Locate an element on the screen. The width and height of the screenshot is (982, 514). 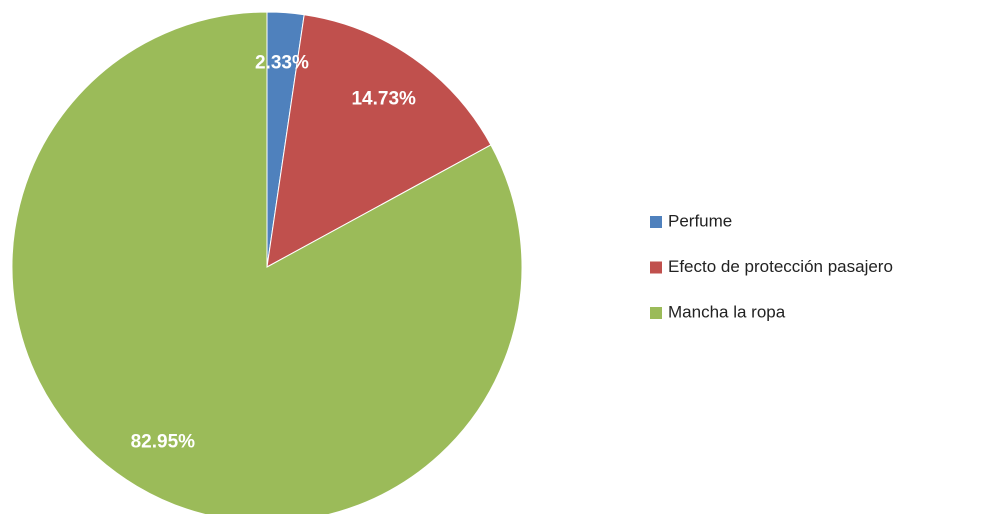
data-label: 82.95% is located at coordinates (163, 441).